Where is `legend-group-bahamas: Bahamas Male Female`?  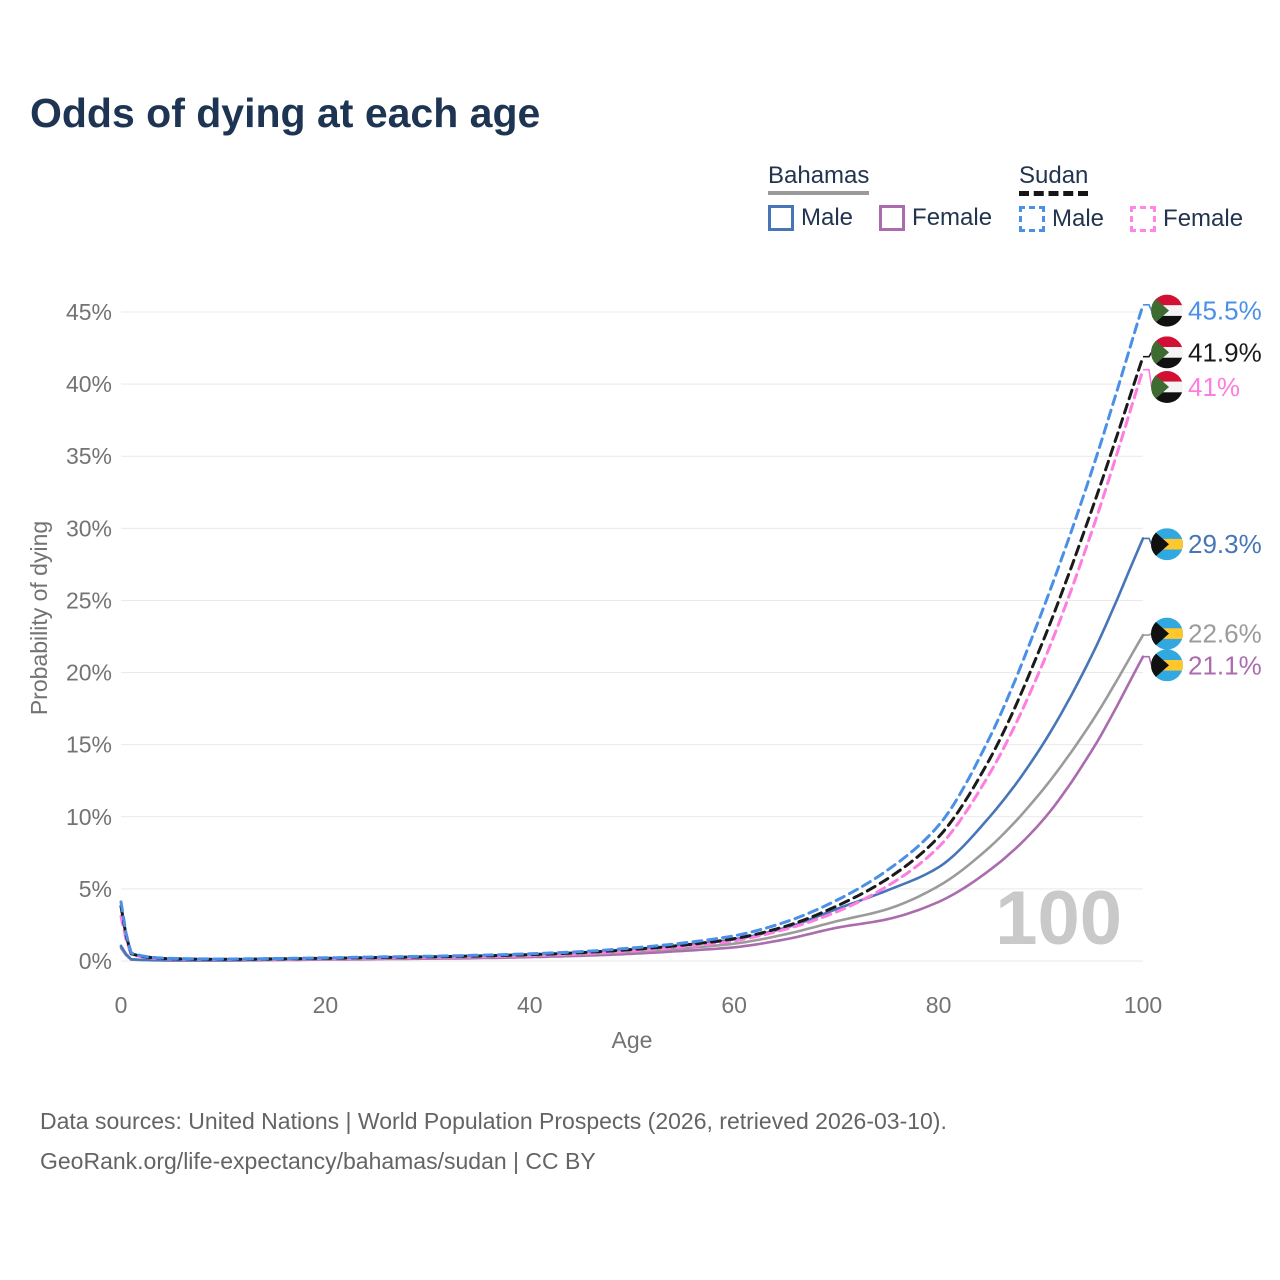 legend-group-bahamas: Bahamas Male Female is located at coordinates (893, 197).